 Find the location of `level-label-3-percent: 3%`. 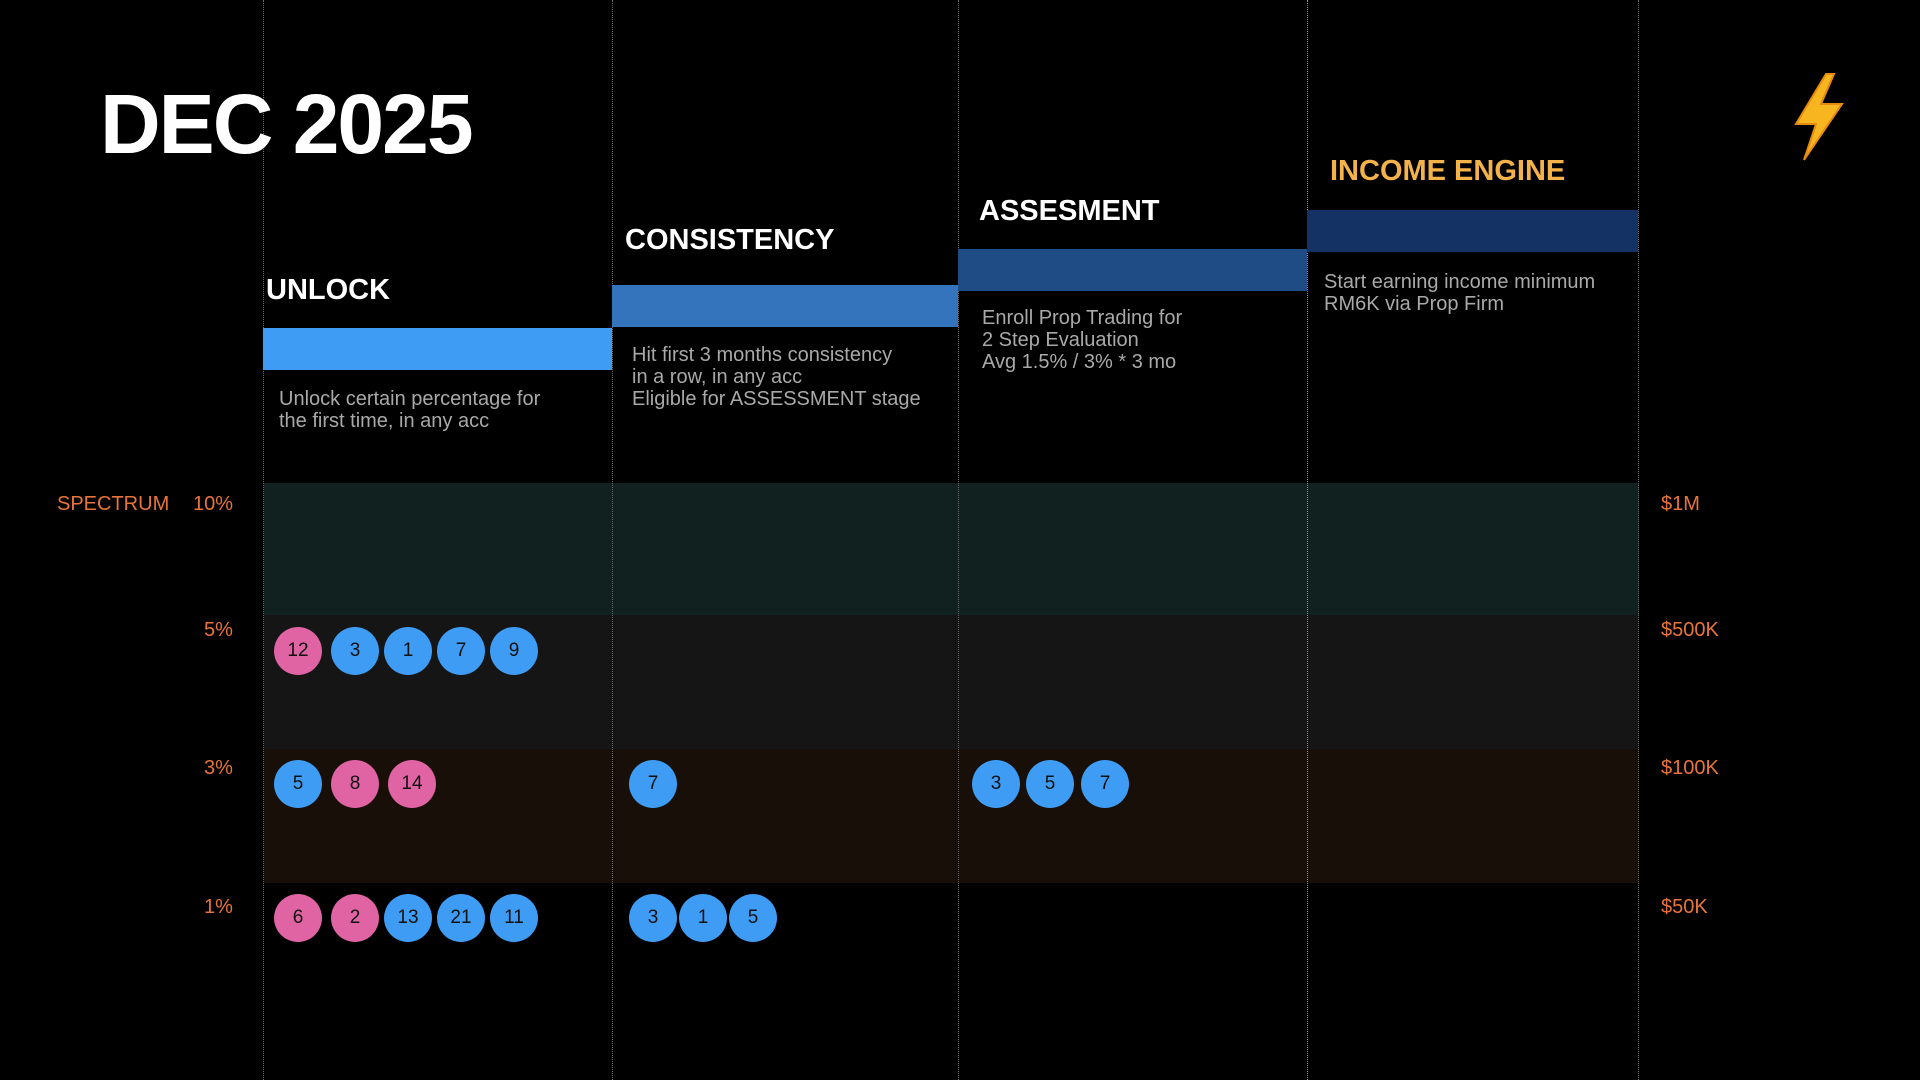

level-label-3-percent: 3% is located at coordinates (218, 768).